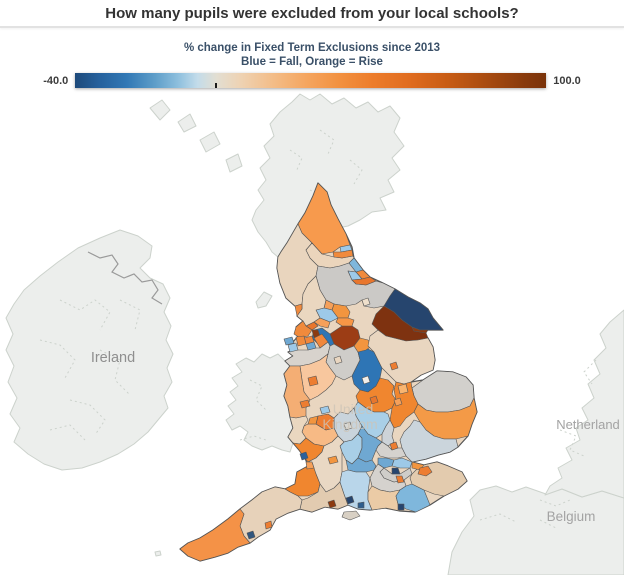 The width and height of the screenshot is (624, 575). Describe the element at coordinates (289, 341) in the screenshot. I see `region-sefton` at that location.